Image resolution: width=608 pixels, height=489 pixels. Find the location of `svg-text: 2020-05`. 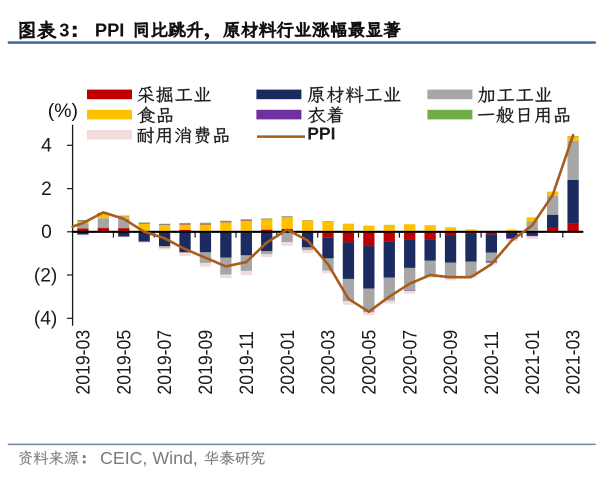

svg-text: 2020-05 is located at coordinates (369, 362).